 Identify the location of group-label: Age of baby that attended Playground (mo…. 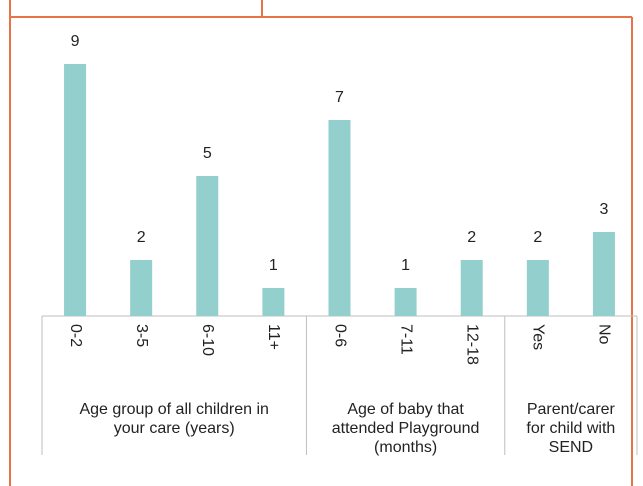
(405, 428).